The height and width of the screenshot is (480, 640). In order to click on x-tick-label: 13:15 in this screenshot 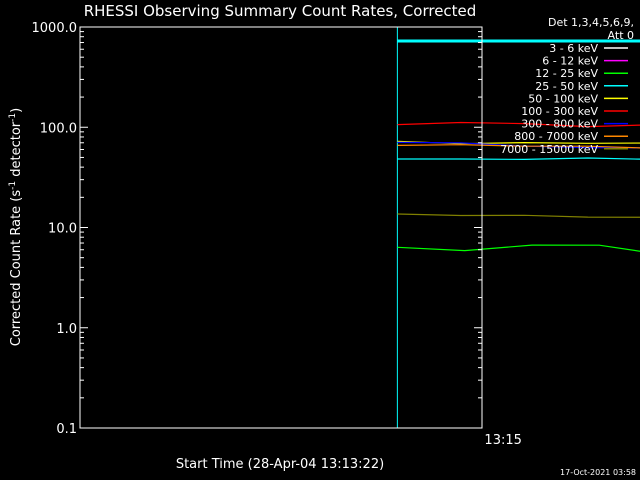, I will do `click(502, 440)`.